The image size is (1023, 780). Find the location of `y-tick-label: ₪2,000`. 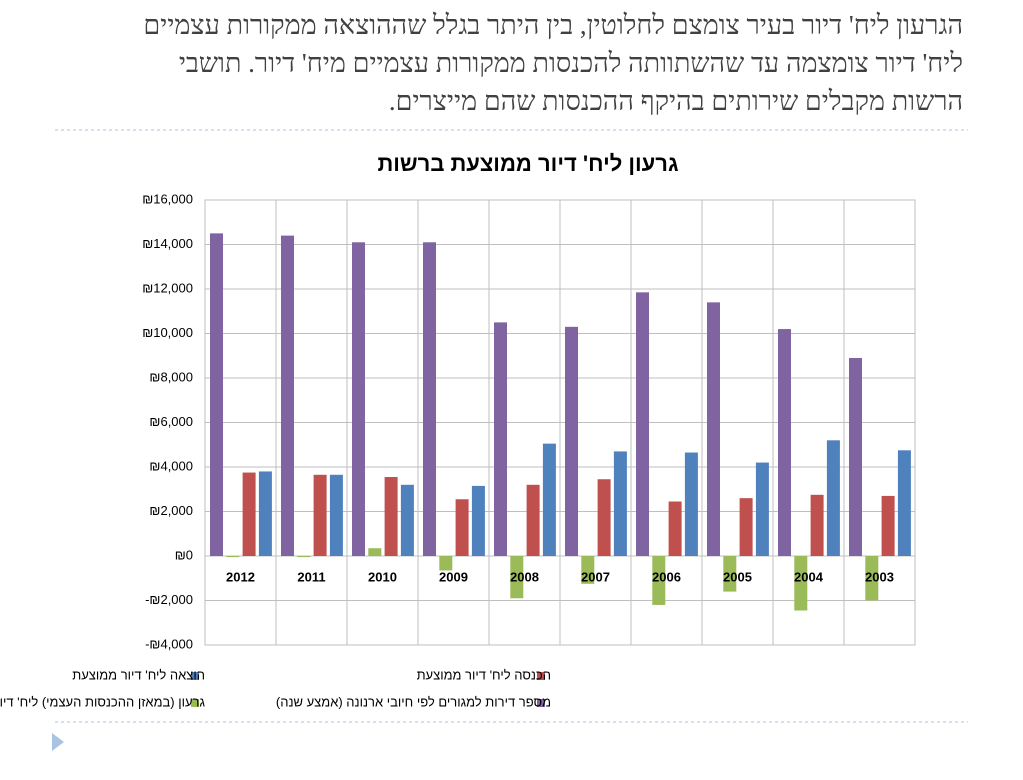

y-tick-label: ₪2,000 is located at coordinates (171, 510).